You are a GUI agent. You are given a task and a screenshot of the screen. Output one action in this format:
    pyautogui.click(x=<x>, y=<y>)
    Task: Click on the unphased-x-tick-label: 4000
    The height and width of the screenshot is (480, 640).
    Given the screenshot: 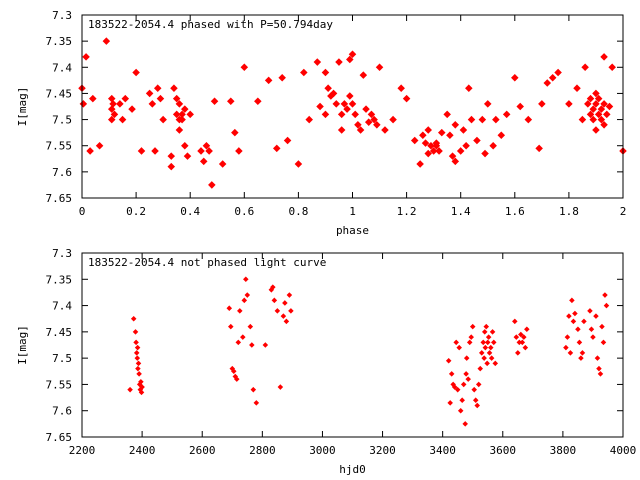 What is the action you would take?
    pyautogui.click(x=623, y=450)
    